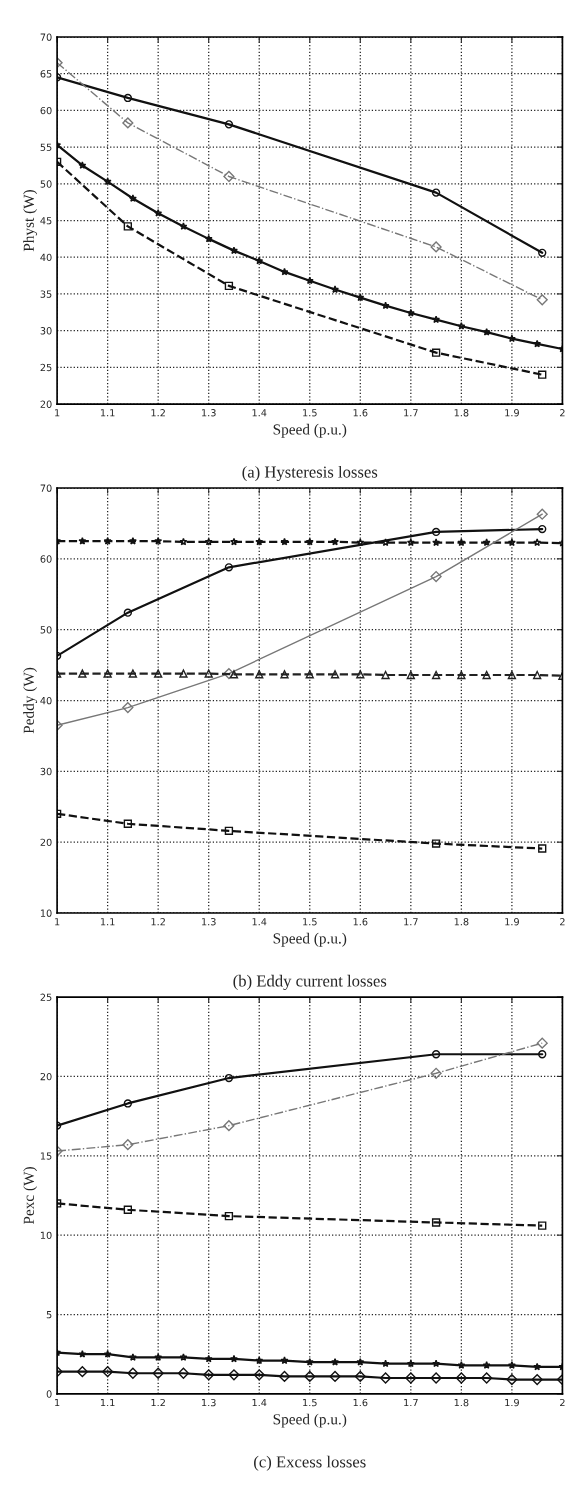 This screenshot has height=1486, width=571. What do you see at coordinates (310, 413) in the screenshot?
I see `x-tick-label: 1.5` at bounding box center [310, 413].